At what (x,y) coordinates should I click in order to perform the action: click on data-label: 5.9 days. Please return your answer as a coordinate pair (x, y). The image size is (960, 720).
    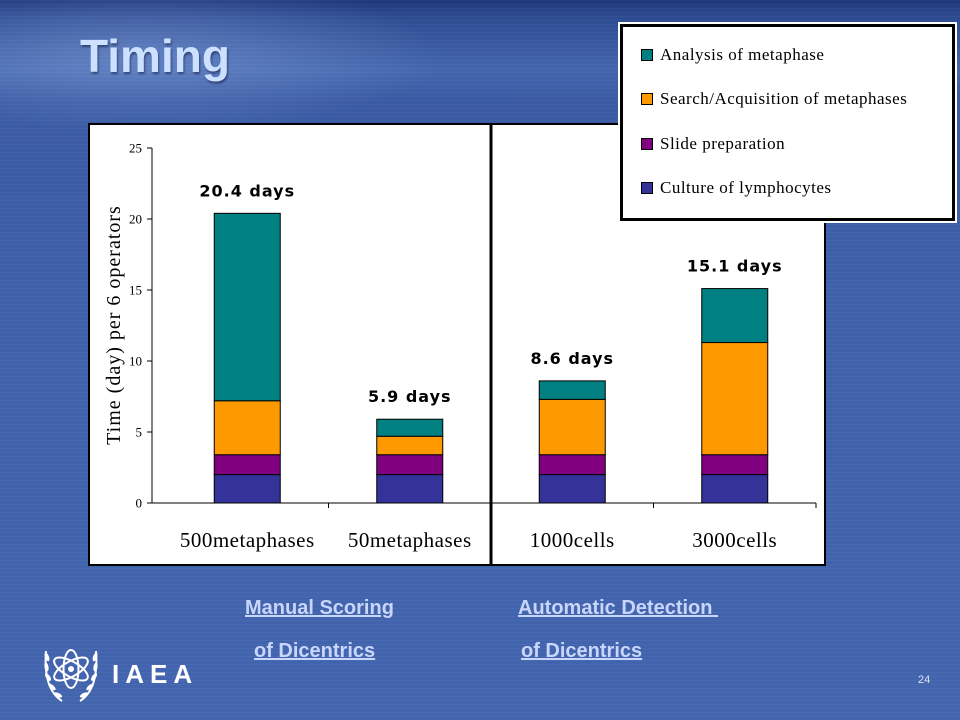
    Looking at the image, I should click on (410, 396).